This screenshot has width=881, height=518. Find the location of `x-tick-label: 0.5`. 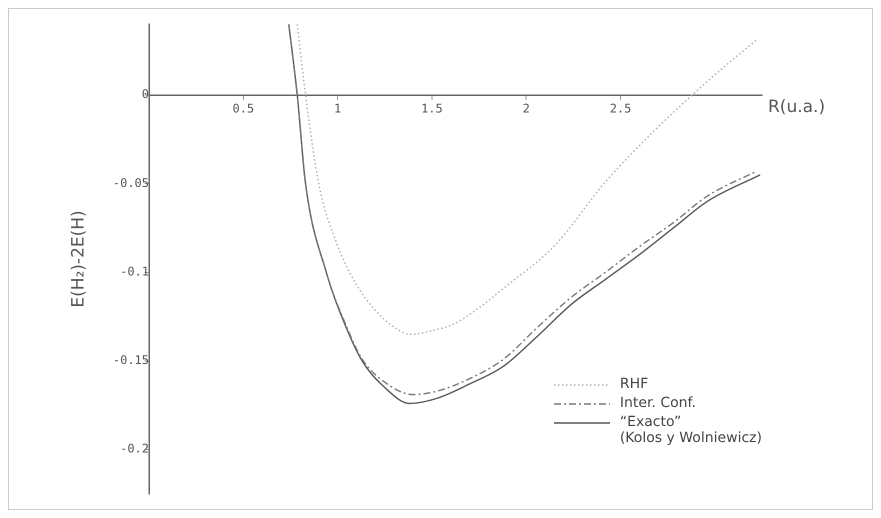

x-tick-label: 0.5 is located at coordinates (243, 108).